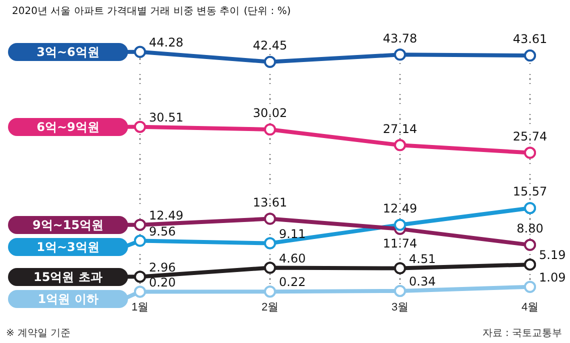  Describe the element at coordinates (530, 307) in the screenshot. I see `x-tick-label: 4월` at that location.